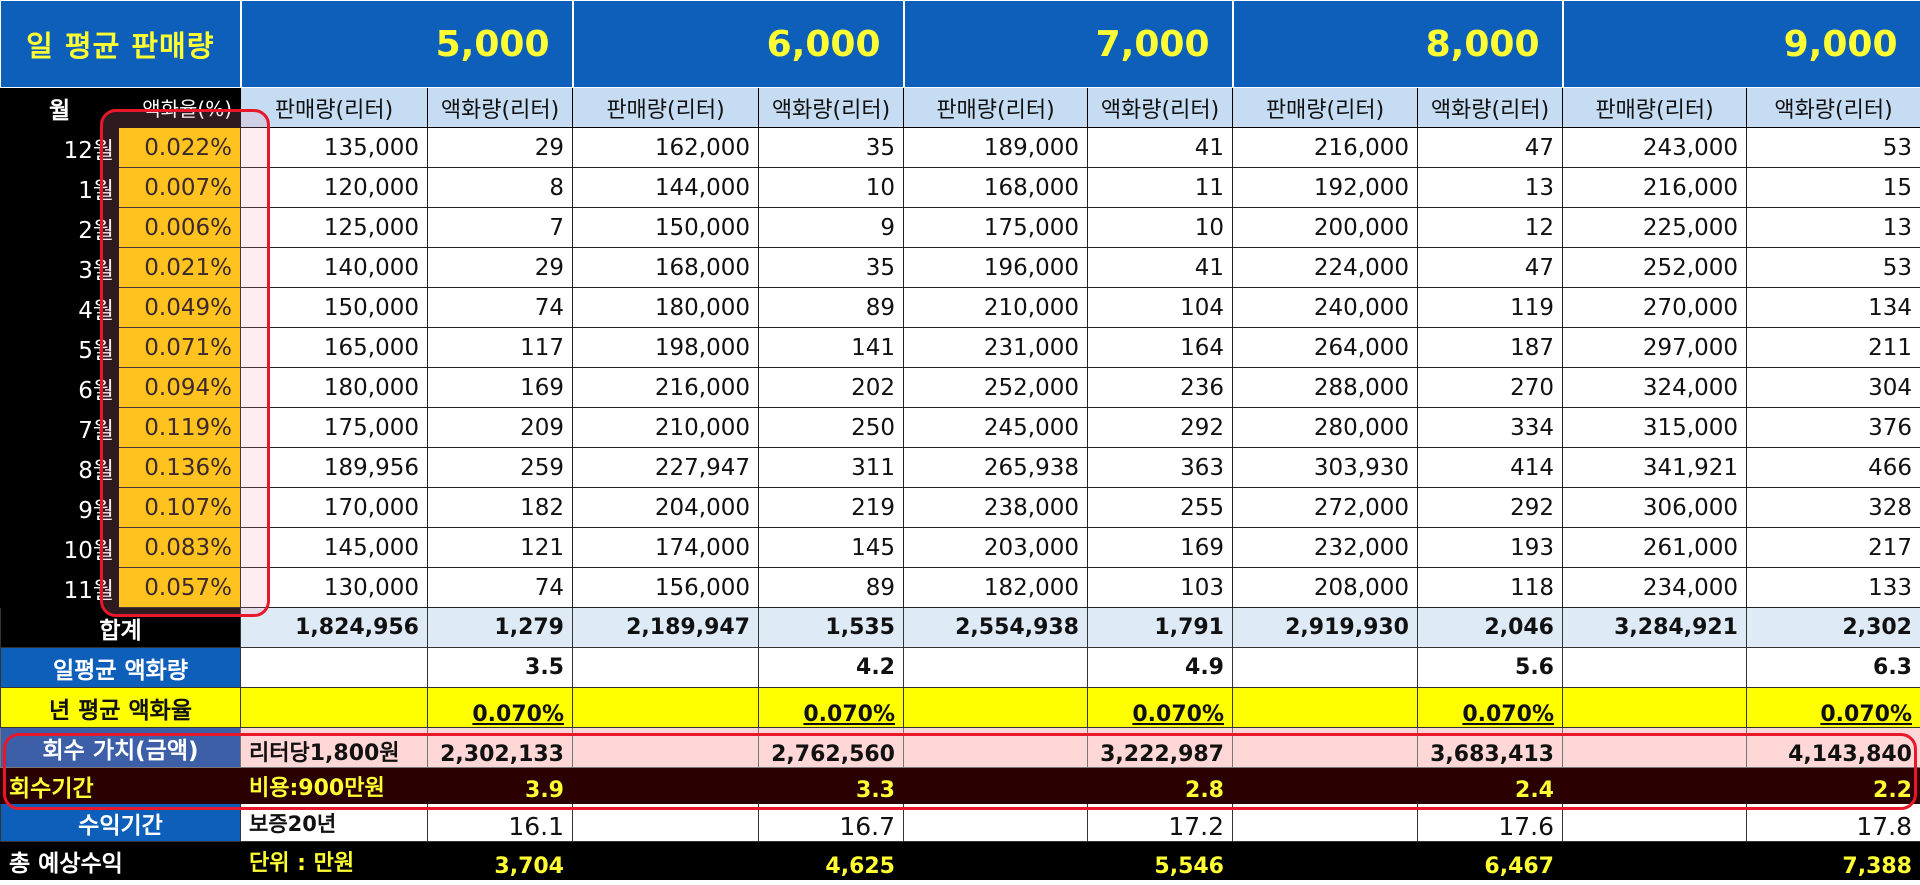 This screenshot has height=885, width=1920. I want to click on liquid-cell: 202, so click(831, 387).